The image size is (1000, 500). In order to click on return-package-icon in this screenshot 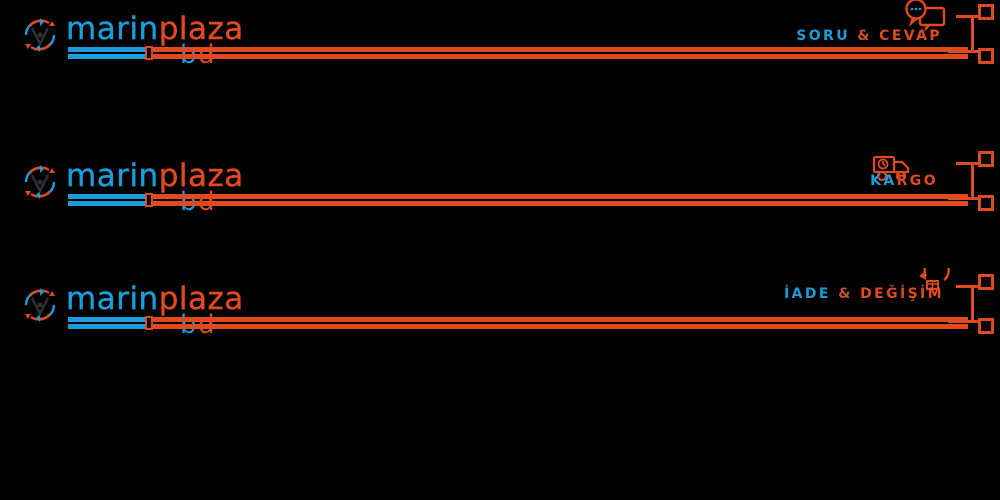, I will do `click(933, 285)`.